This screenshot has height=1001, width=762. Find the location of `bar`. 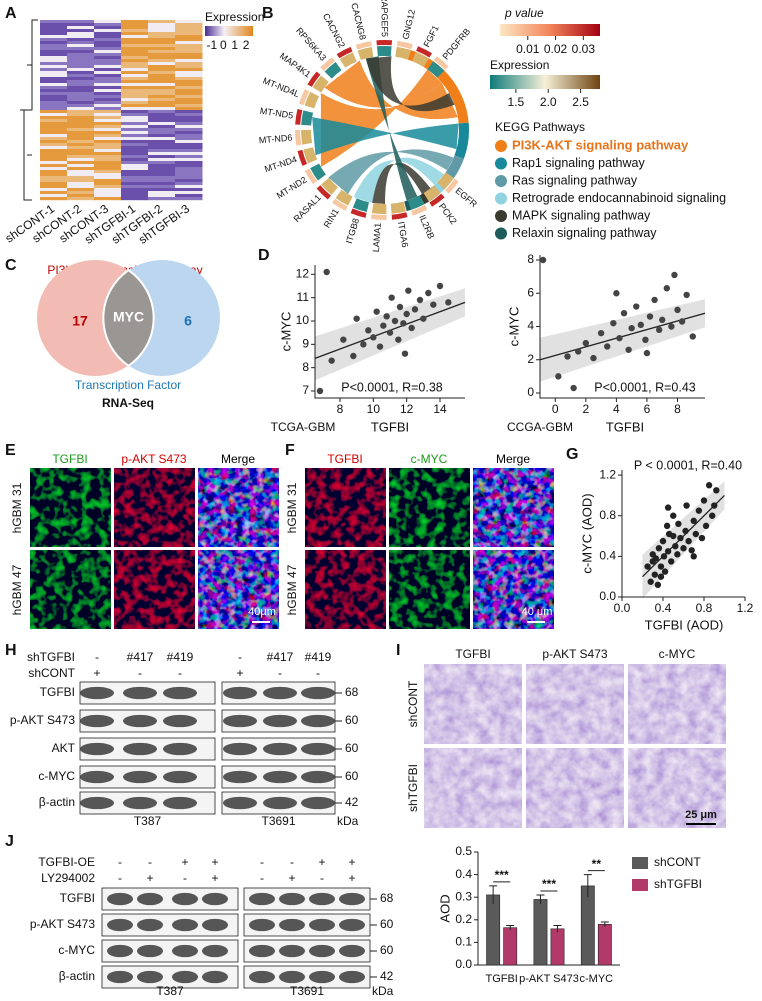

bar is located at coordinates (604, 945).